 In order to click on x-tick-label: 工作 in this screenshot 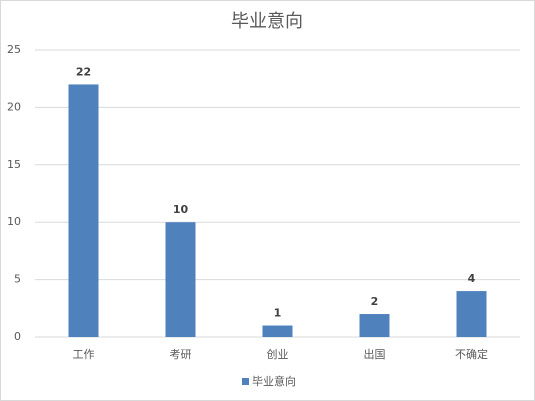, I will do `click(84, 354)`.